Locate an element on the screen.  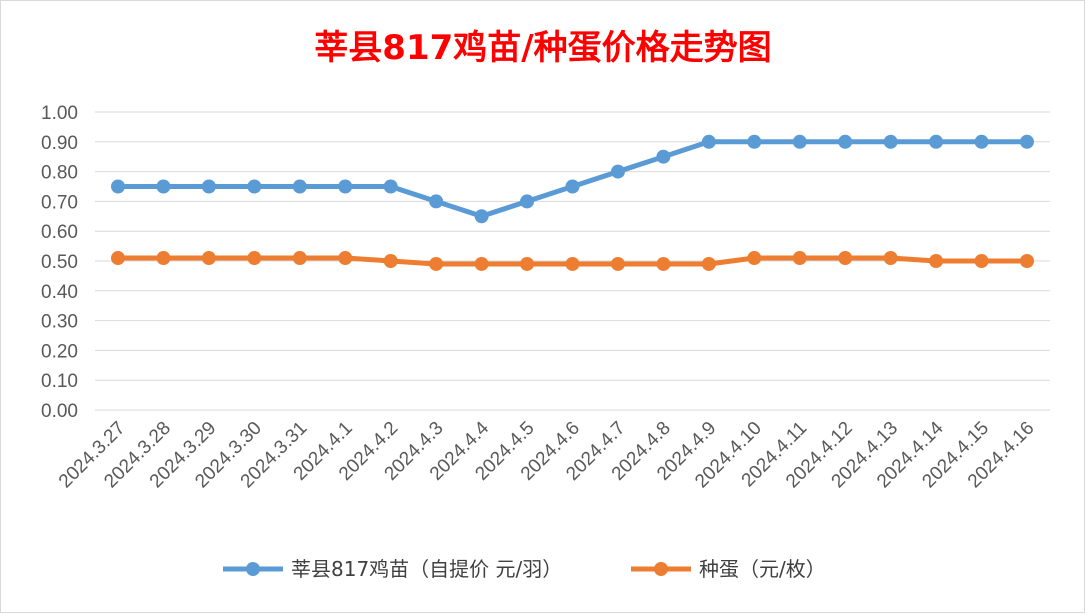
chart-title: 莘县817鸡苗/种蛋价格走势图 is located at coordinates (542, 48).